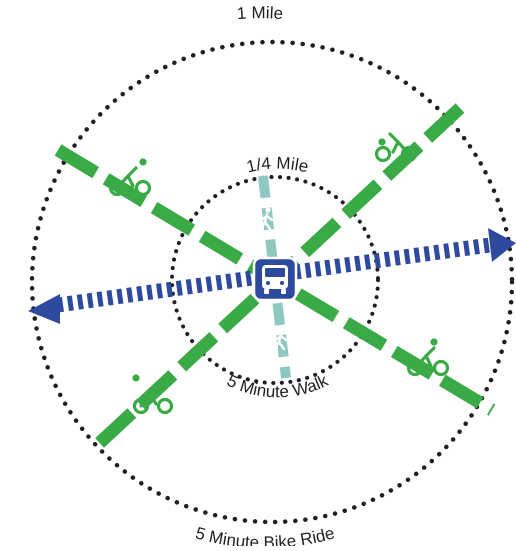 Image resolution: width=516 pixels, height=551 pixels. Describe the element at coordinates (277, 386) in the screenshot. I see `inner-caption: 5 Minute Walk` at that location.